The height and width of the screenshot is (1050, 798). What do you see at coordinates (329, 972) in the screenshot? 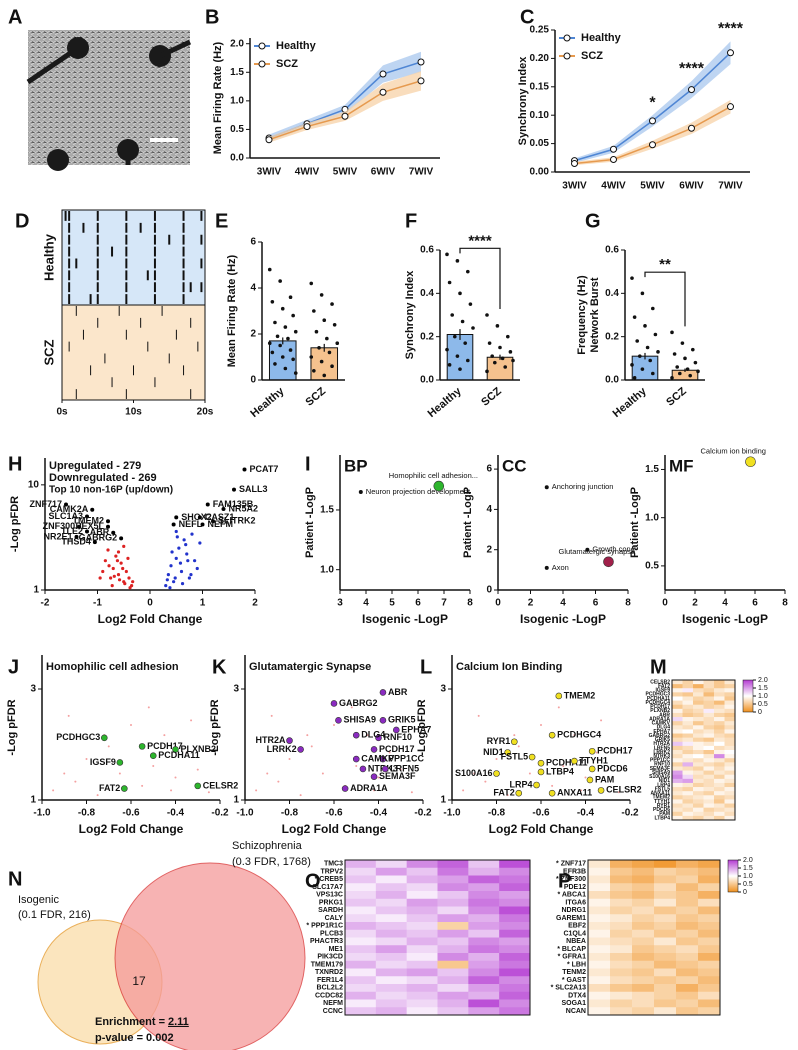
I see `row-label: TXNRD2` at bounding box center [329, 972].